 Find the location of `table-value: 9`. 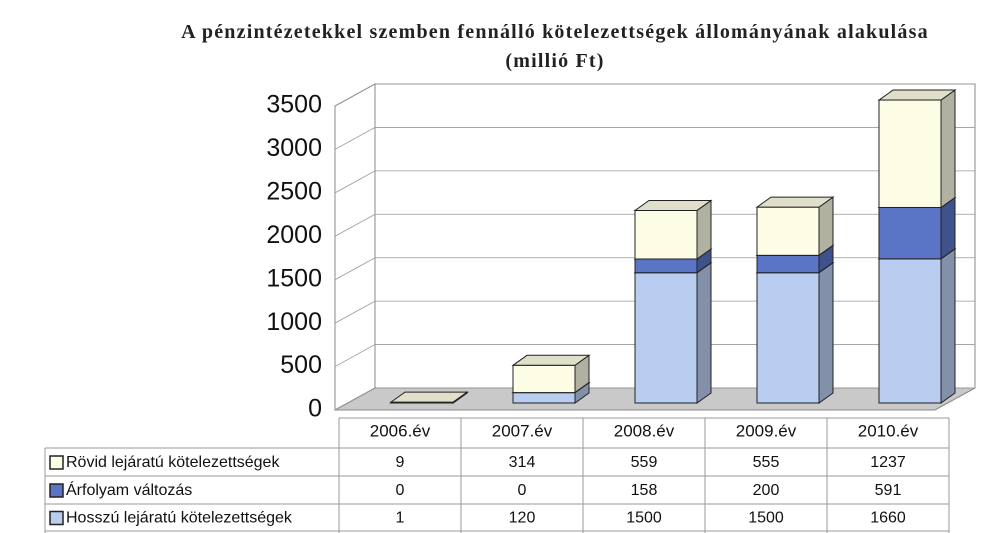

table-value: 9 is located at coordinates (400, 462).